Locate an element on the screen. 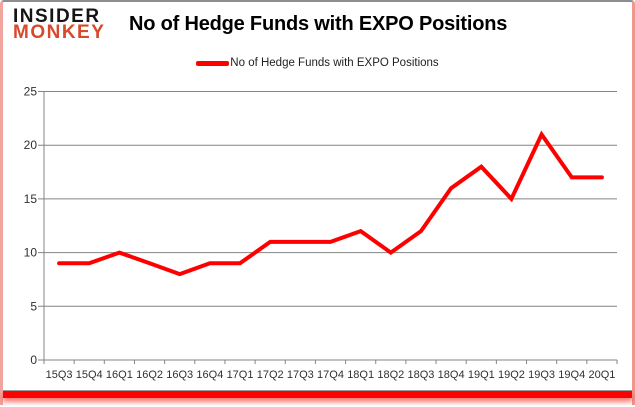 The height and width of the screenshot is (407, 635). logo-line-monkey: MONKEY is located at coordinates (59, 32).